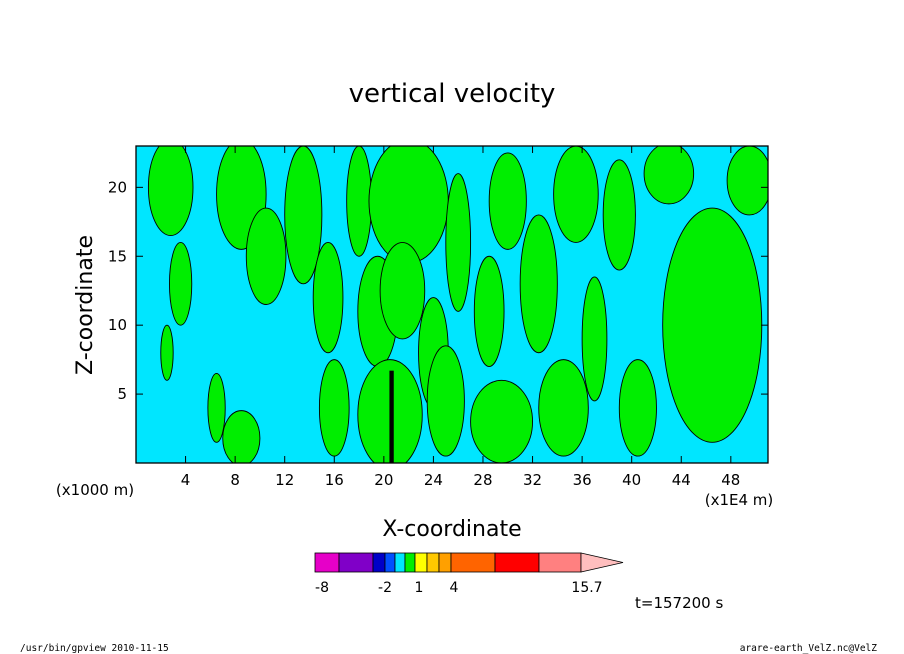 This screenshot has width=904, height=654. I want to click on colorbar, so click(469, 562).